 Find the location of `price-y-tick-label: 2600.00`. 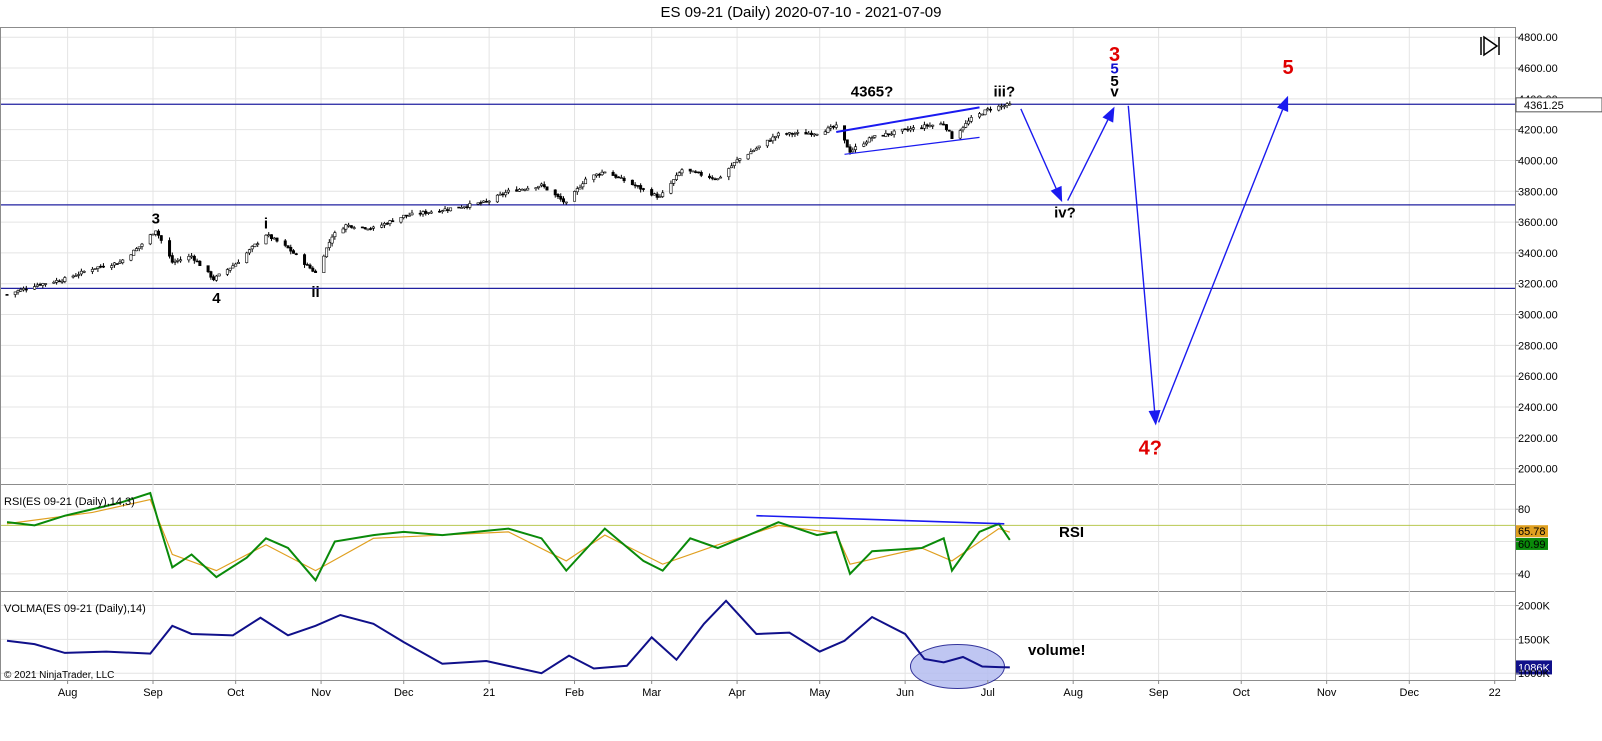

price-y-tick-label: 2600.00 is located at coordinates (1538, 377).